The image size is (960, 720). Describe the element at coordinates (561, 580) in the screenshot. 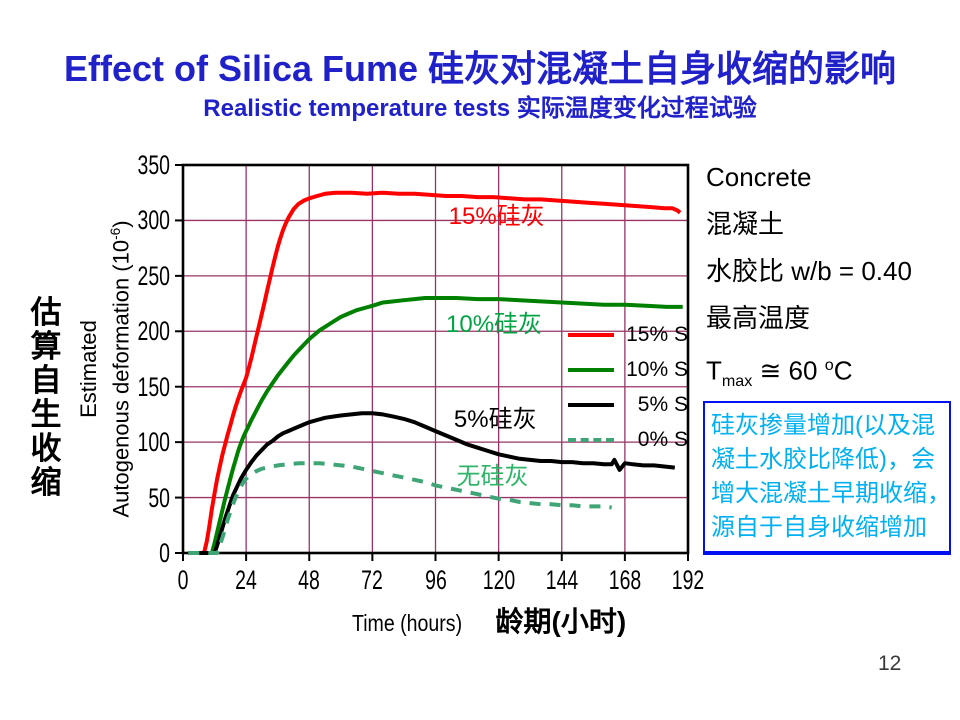

I see `x-tick-label-144: 144` at that location.